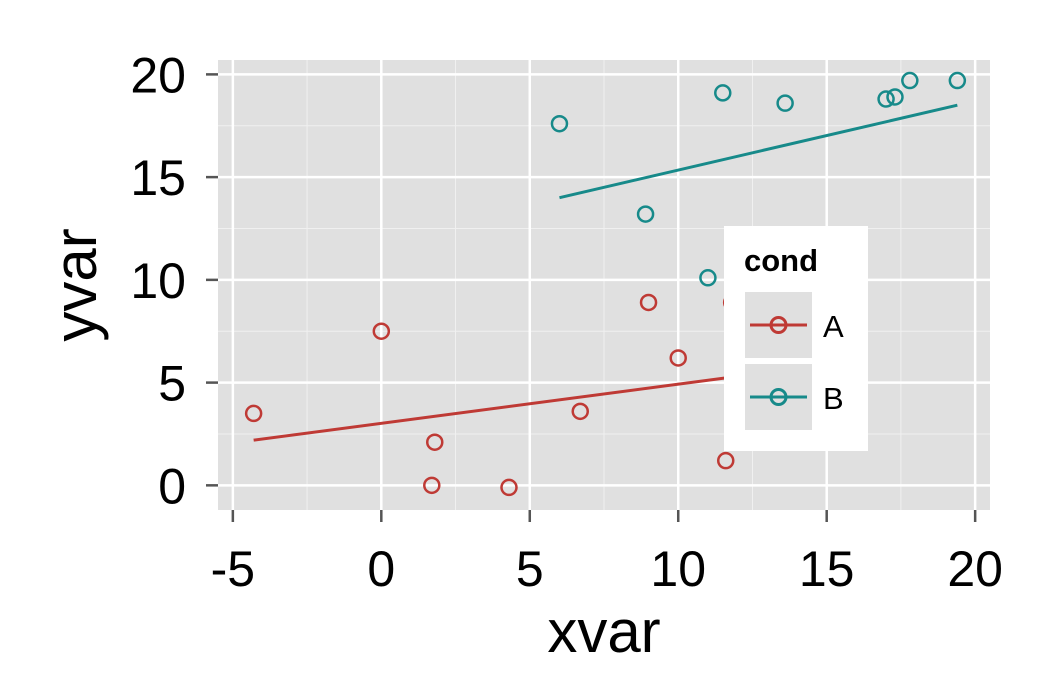  I want to click on x-axis-title: xvar, so click(603, 631).